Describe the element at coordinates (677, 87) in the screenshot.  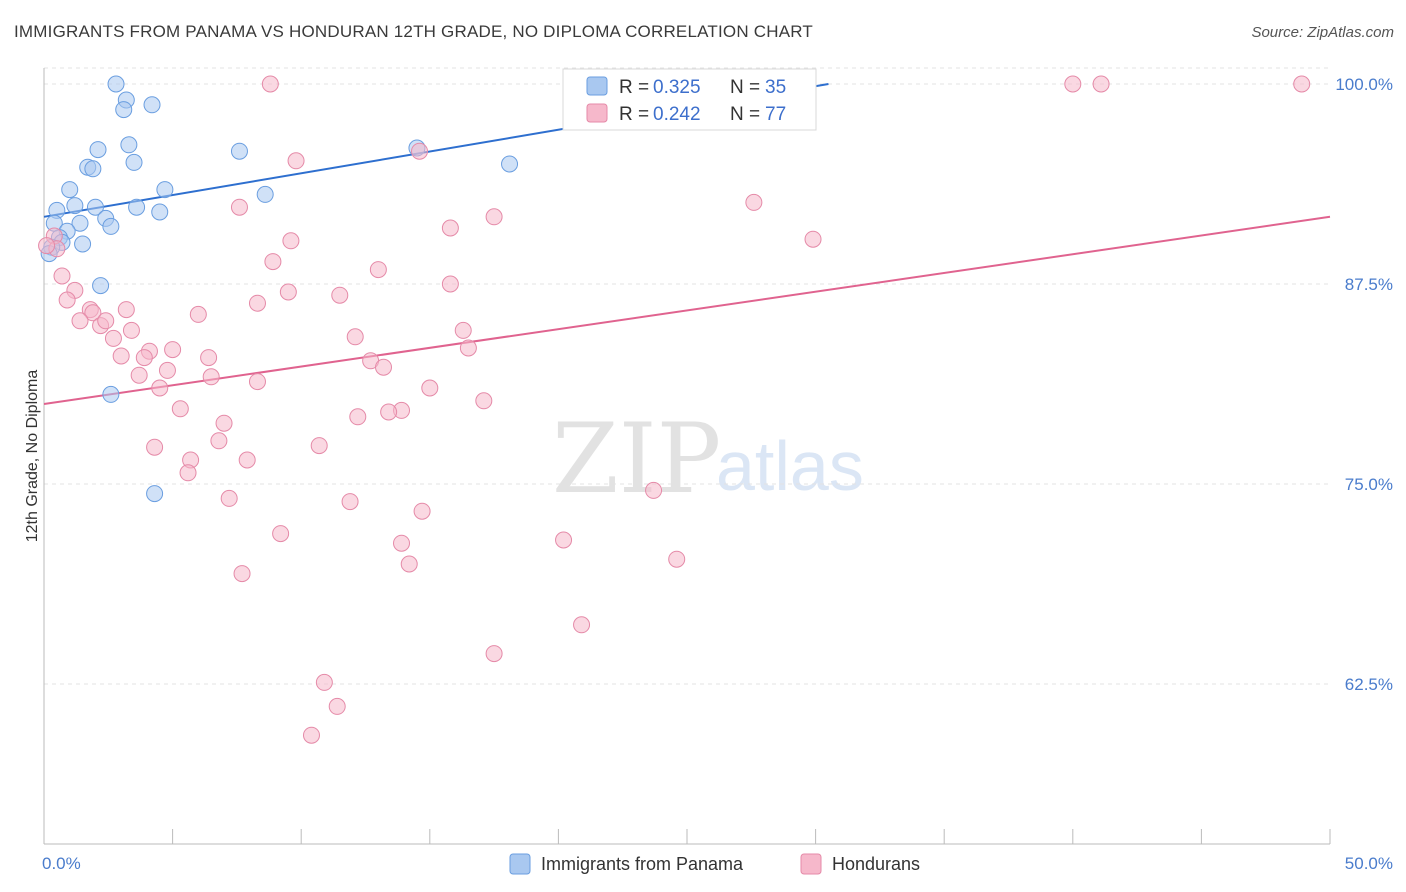
I see `legend-r-value-panama: 0.325` at that location.